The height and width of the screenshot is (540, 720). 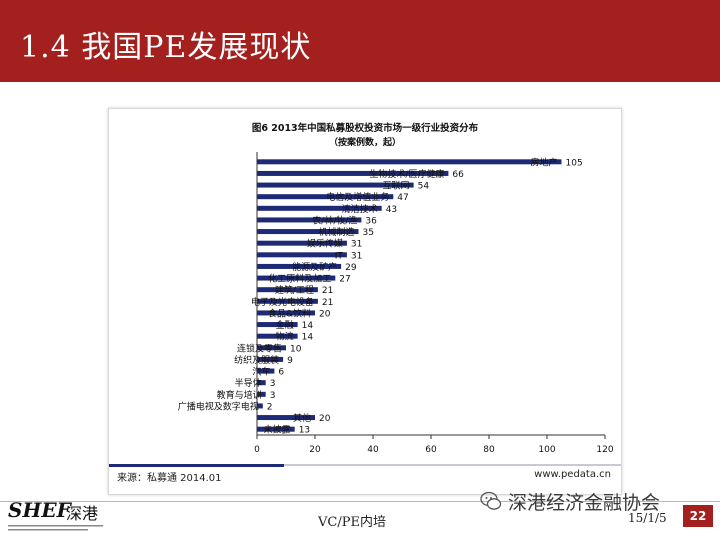 What do you see at coordinates (424, 187) in the screenshot?
I see `bar-value-label: 54` at bounding box center [424, 187].